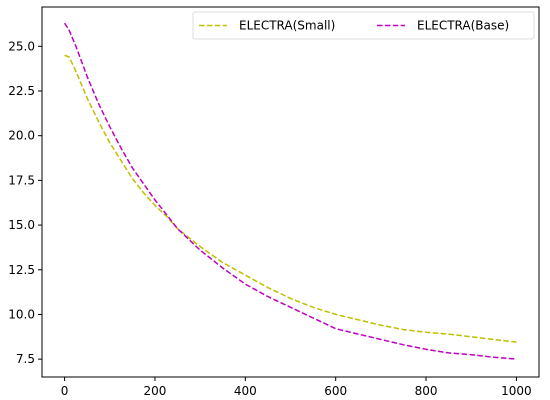  I want to click on legend-label: ELECTRA(Small), so click(287, 26).